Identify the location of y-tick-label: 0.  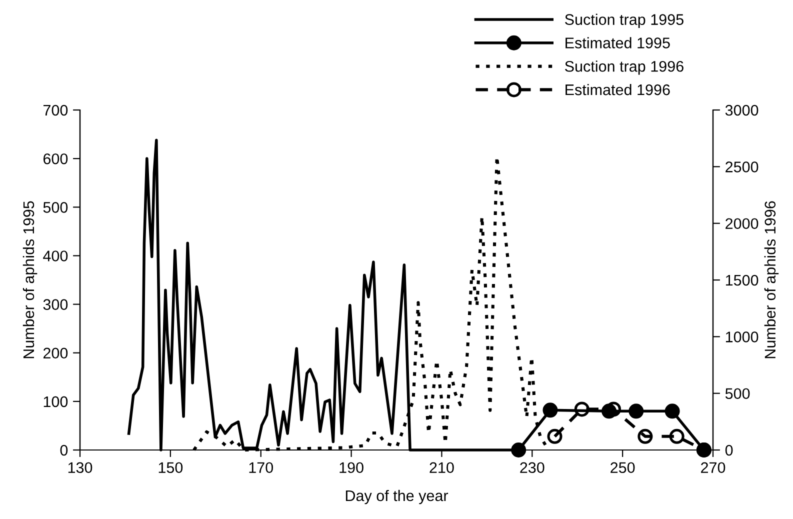
(64, 450).